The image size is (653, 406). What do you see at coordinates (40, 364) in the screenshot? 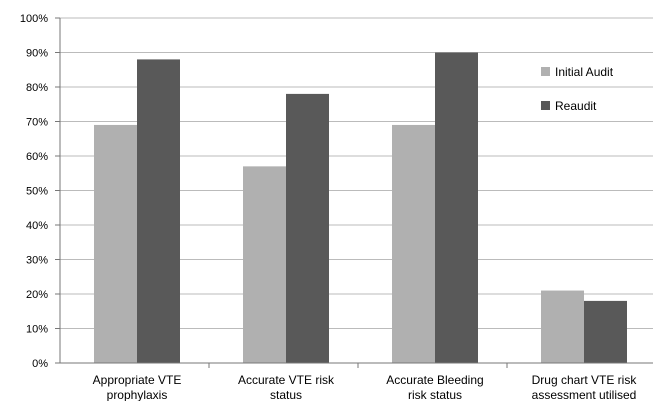
I see `y-tick-label: 0%` at bounding box center [40, 364].